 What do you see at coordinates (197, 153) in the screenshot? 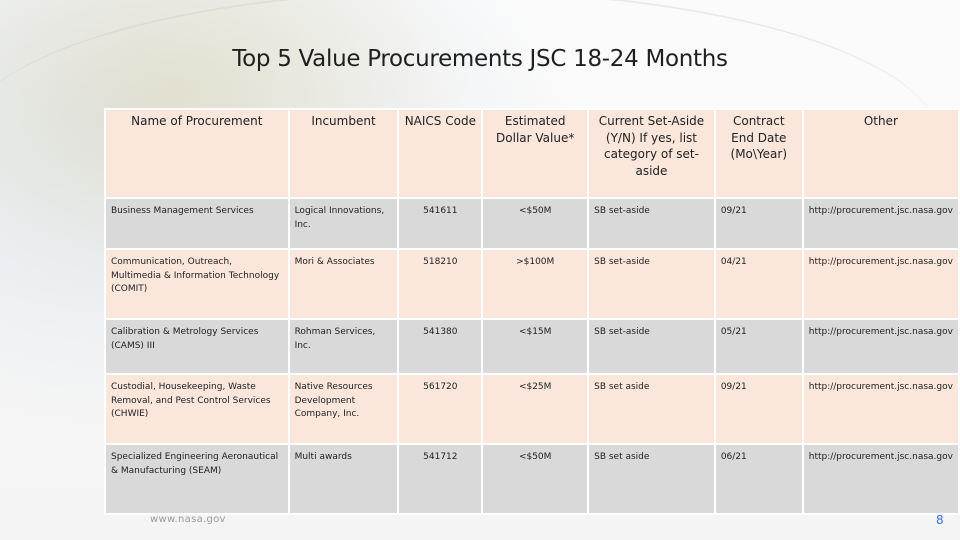
I see `column-header: Name of Procurement` at bounding box center [197, 153].